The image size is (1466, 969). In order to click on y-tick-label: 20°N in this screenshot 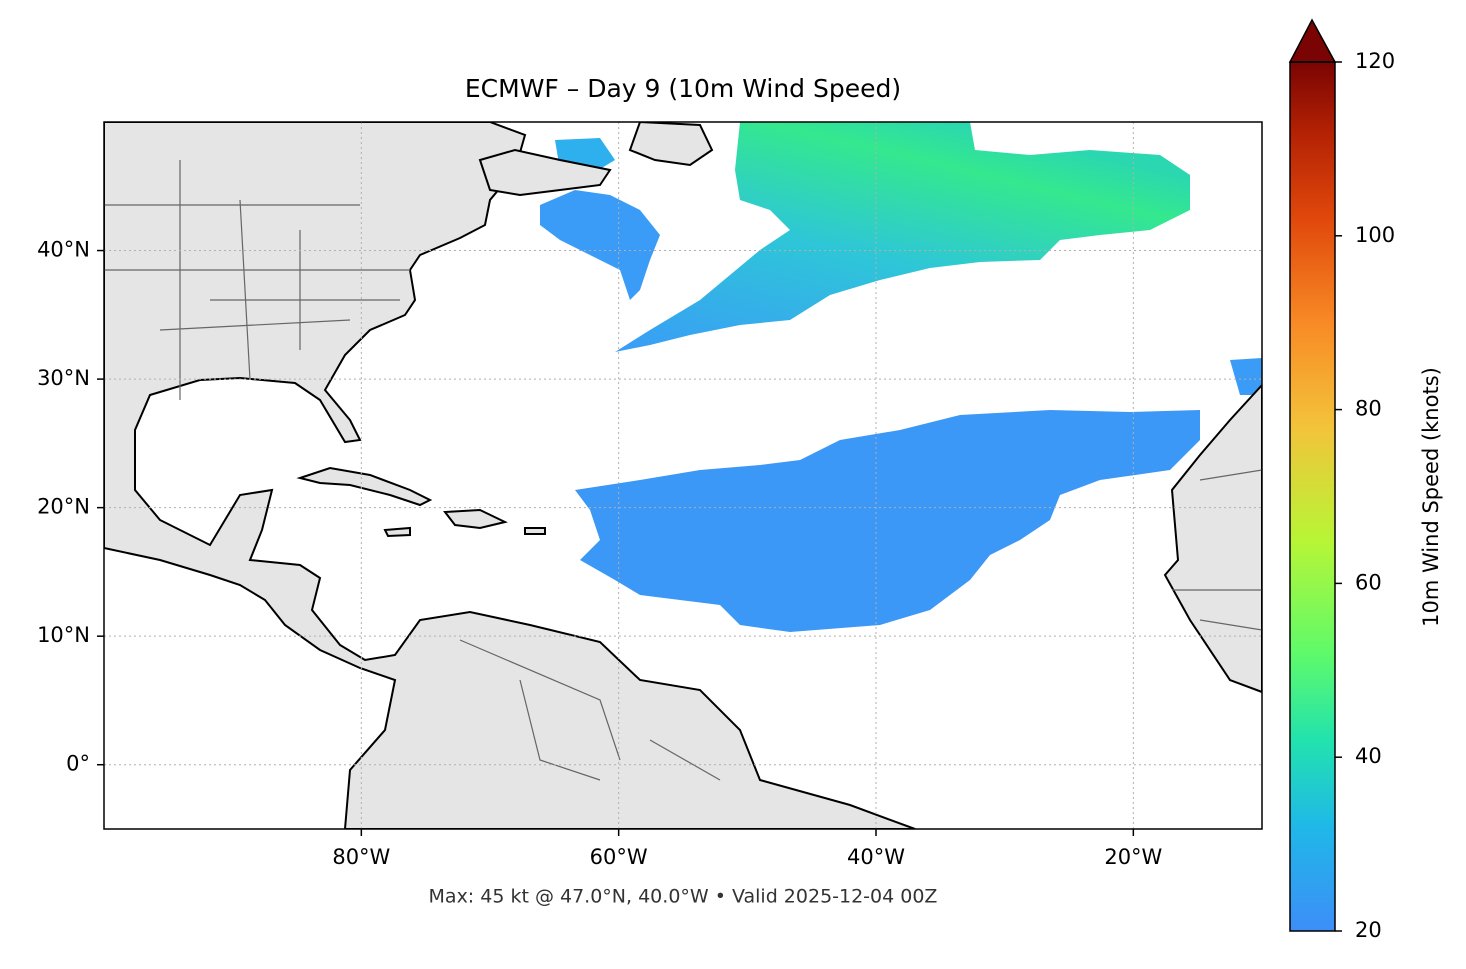, I will do `click(63, 507)`.